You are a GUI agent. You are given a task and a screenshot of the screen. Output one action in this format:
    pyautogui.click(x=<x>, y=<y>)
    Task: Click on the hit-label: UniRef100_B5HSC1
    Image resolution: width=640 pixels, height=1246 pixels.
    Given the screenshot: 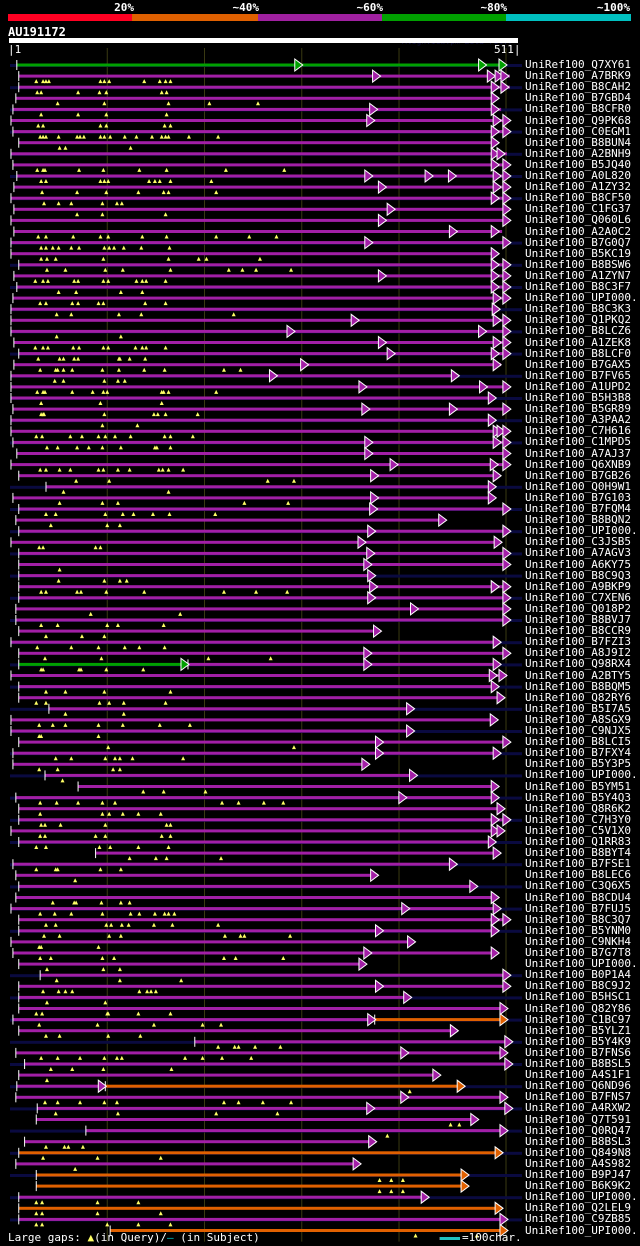 What is the action you would take?
    pyautogui.click(x=578, y=997)
    